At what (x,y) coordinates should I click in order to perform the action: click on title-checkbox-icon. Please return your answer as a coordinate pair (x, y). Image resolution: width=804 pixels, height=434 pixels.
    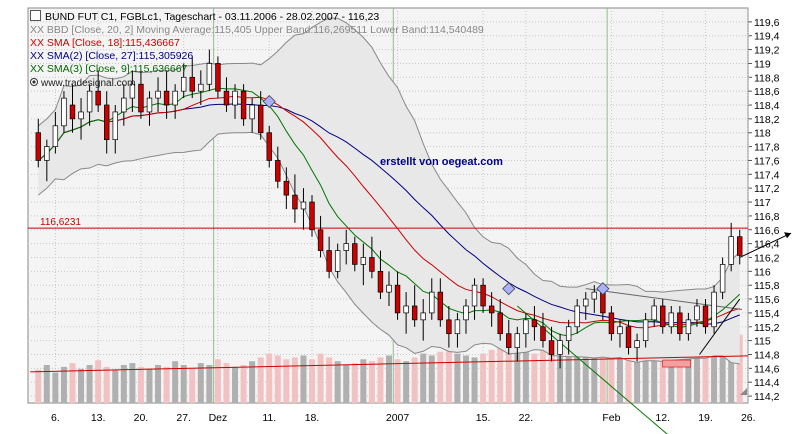
    Looking at the image, I should click on (35, 15).